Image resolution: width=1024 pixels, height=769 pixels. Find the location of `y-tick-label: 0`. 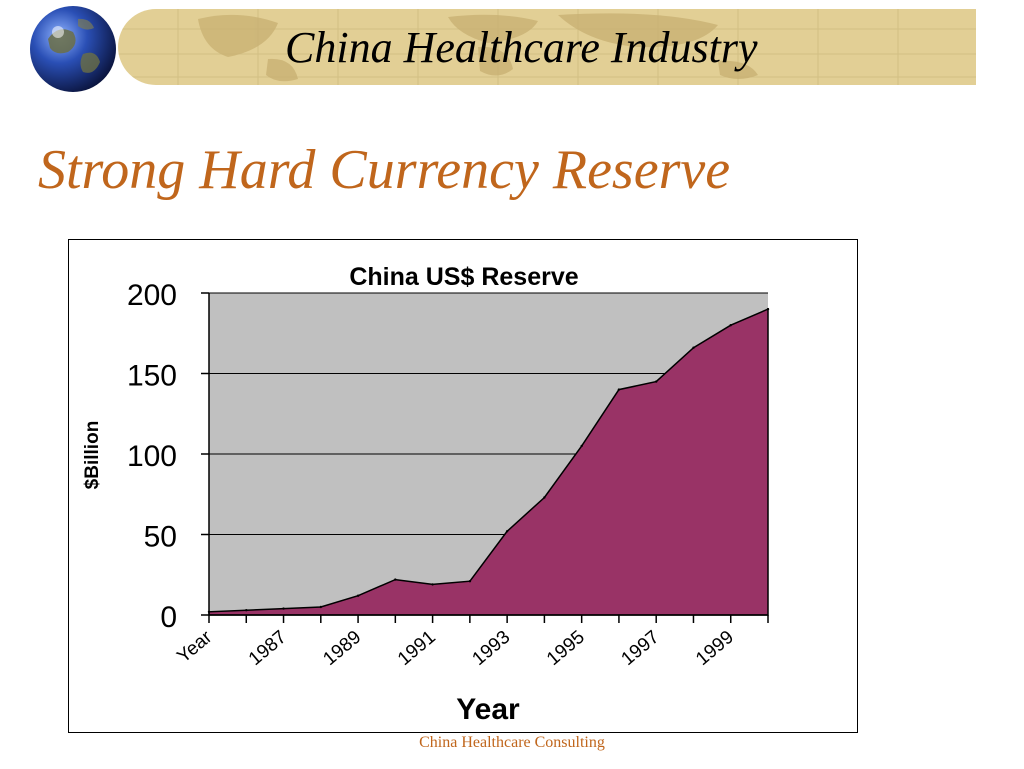

y-tick-label: 0 is located at coordinates (168, 617).